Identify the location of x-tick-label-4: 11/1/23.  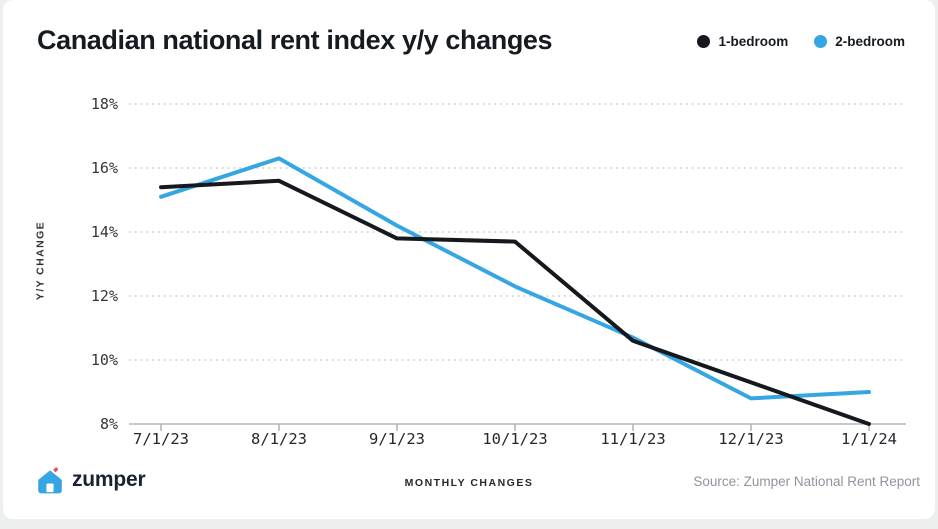
(632, 439).